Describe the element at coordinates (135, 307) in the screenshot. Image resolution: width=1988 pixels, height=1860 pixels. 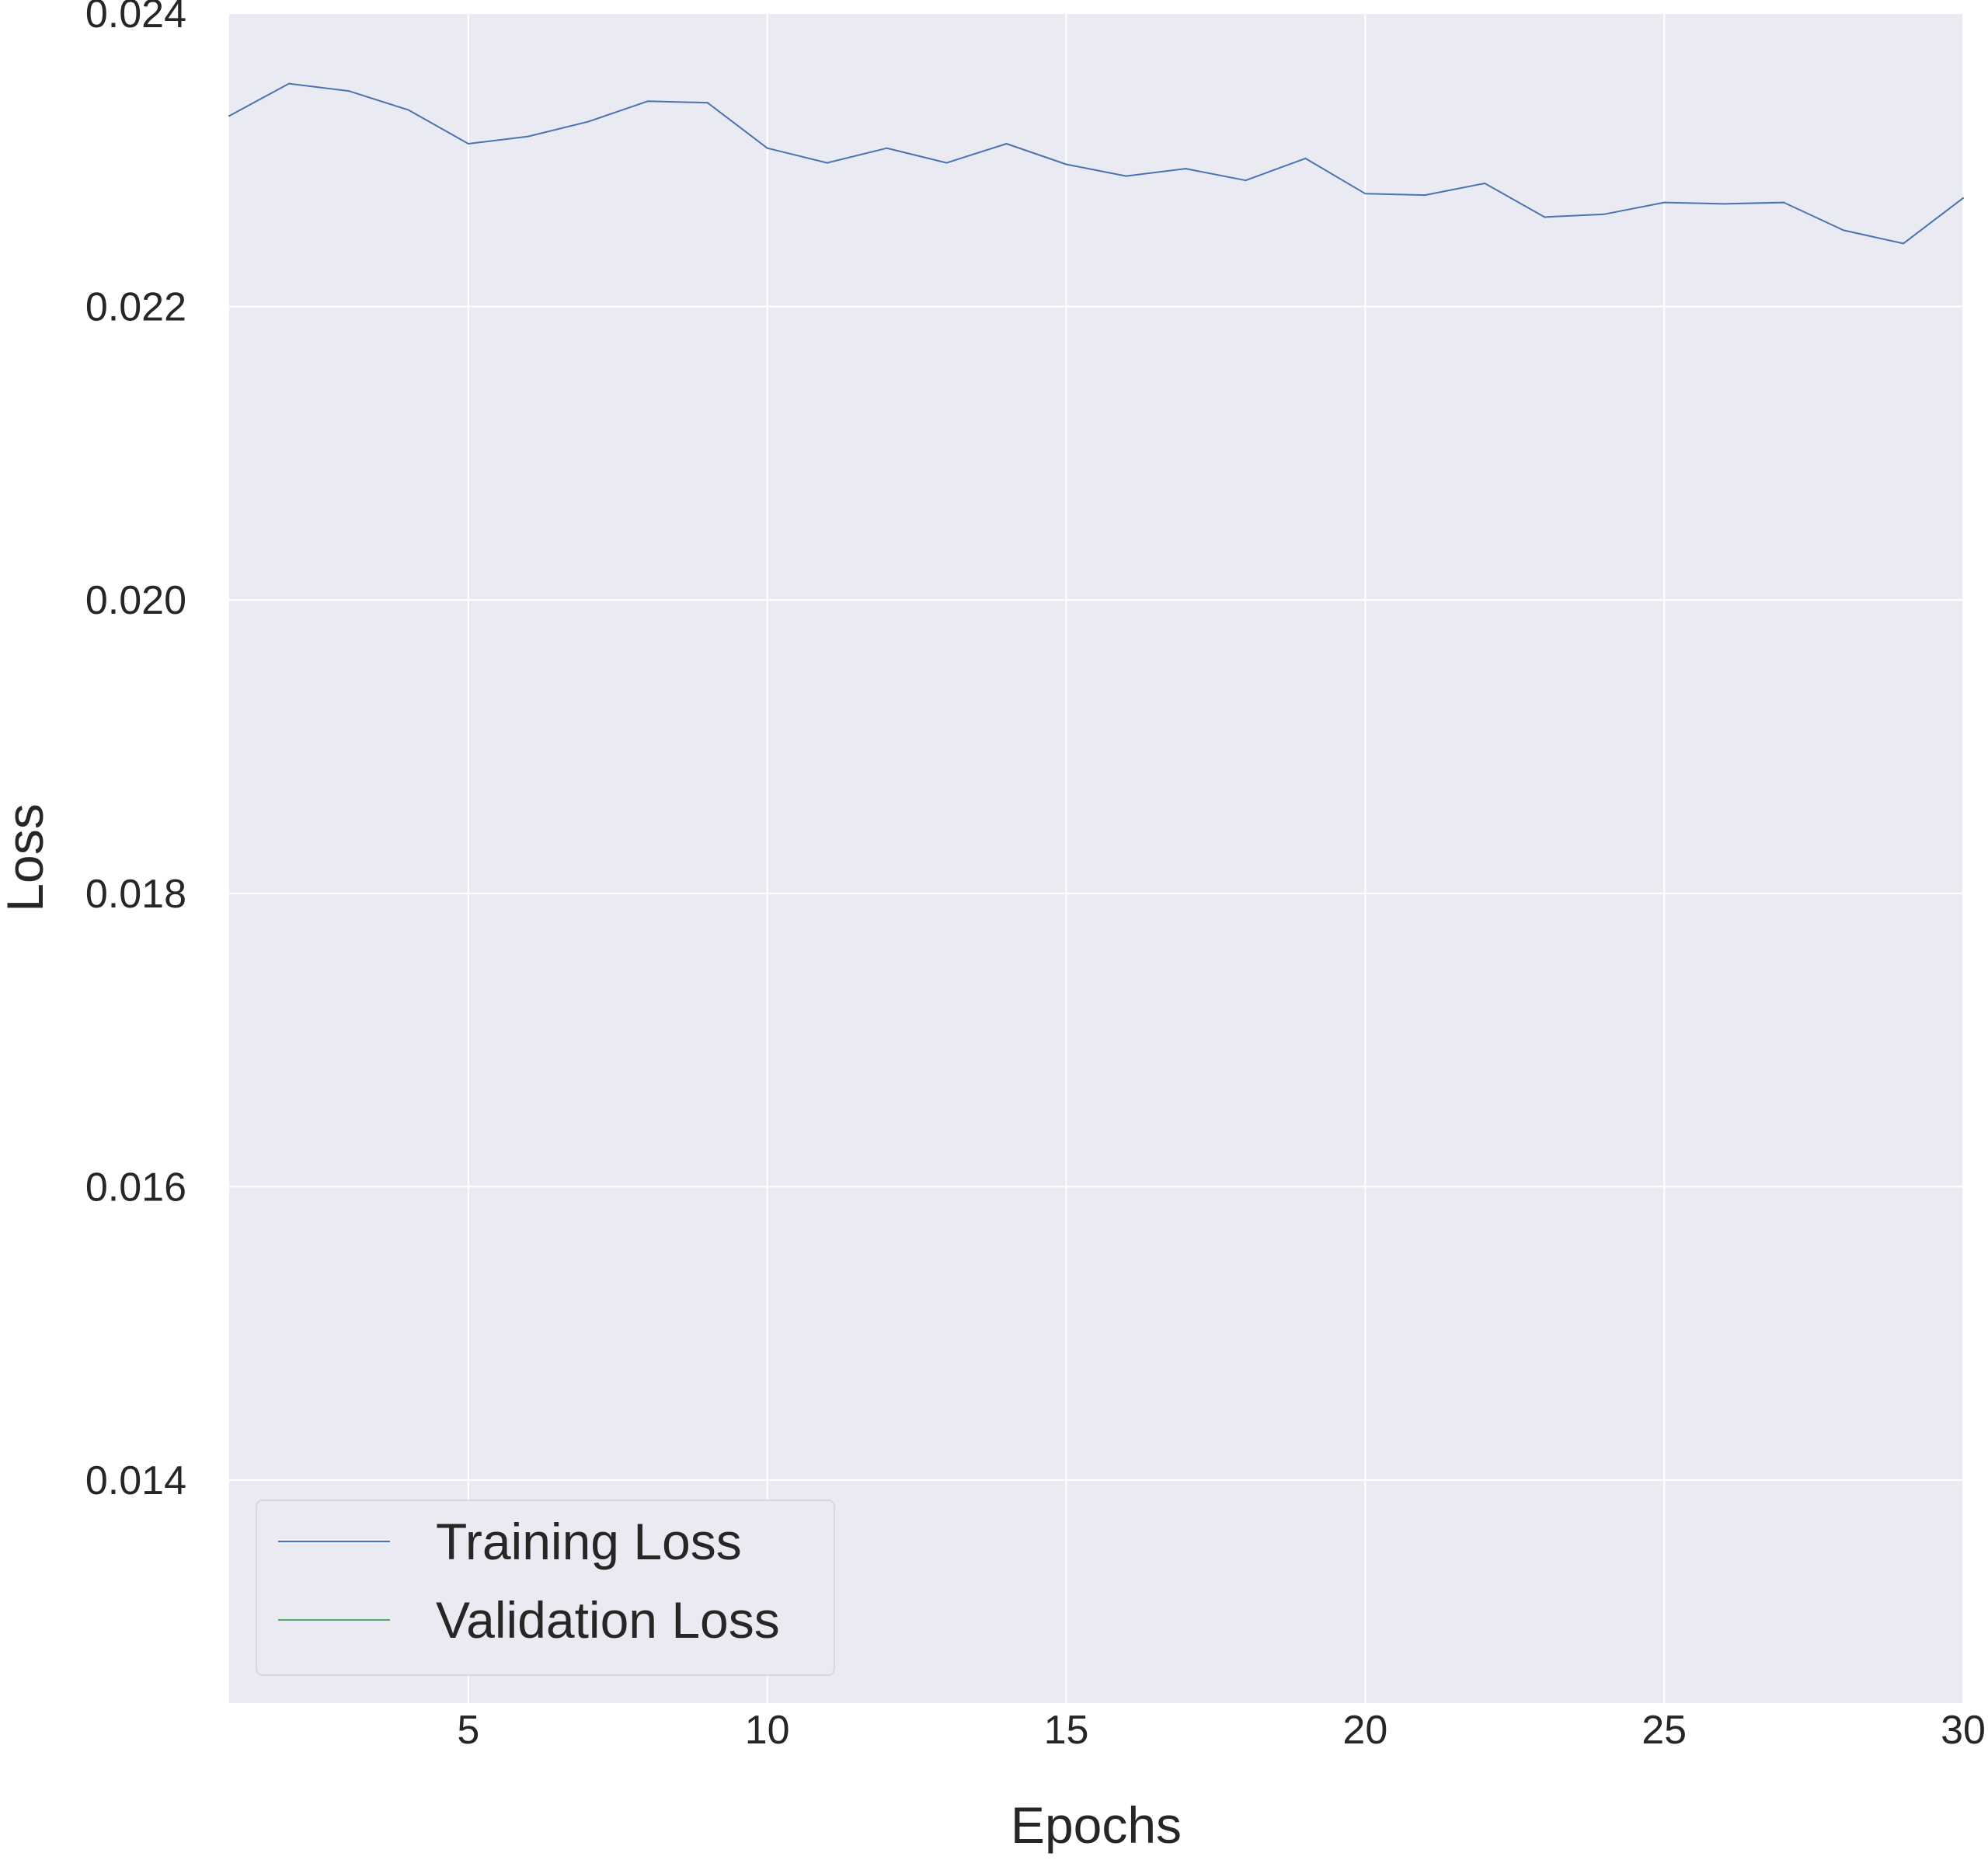
I see `y-tick-label: 0.022` at that location.